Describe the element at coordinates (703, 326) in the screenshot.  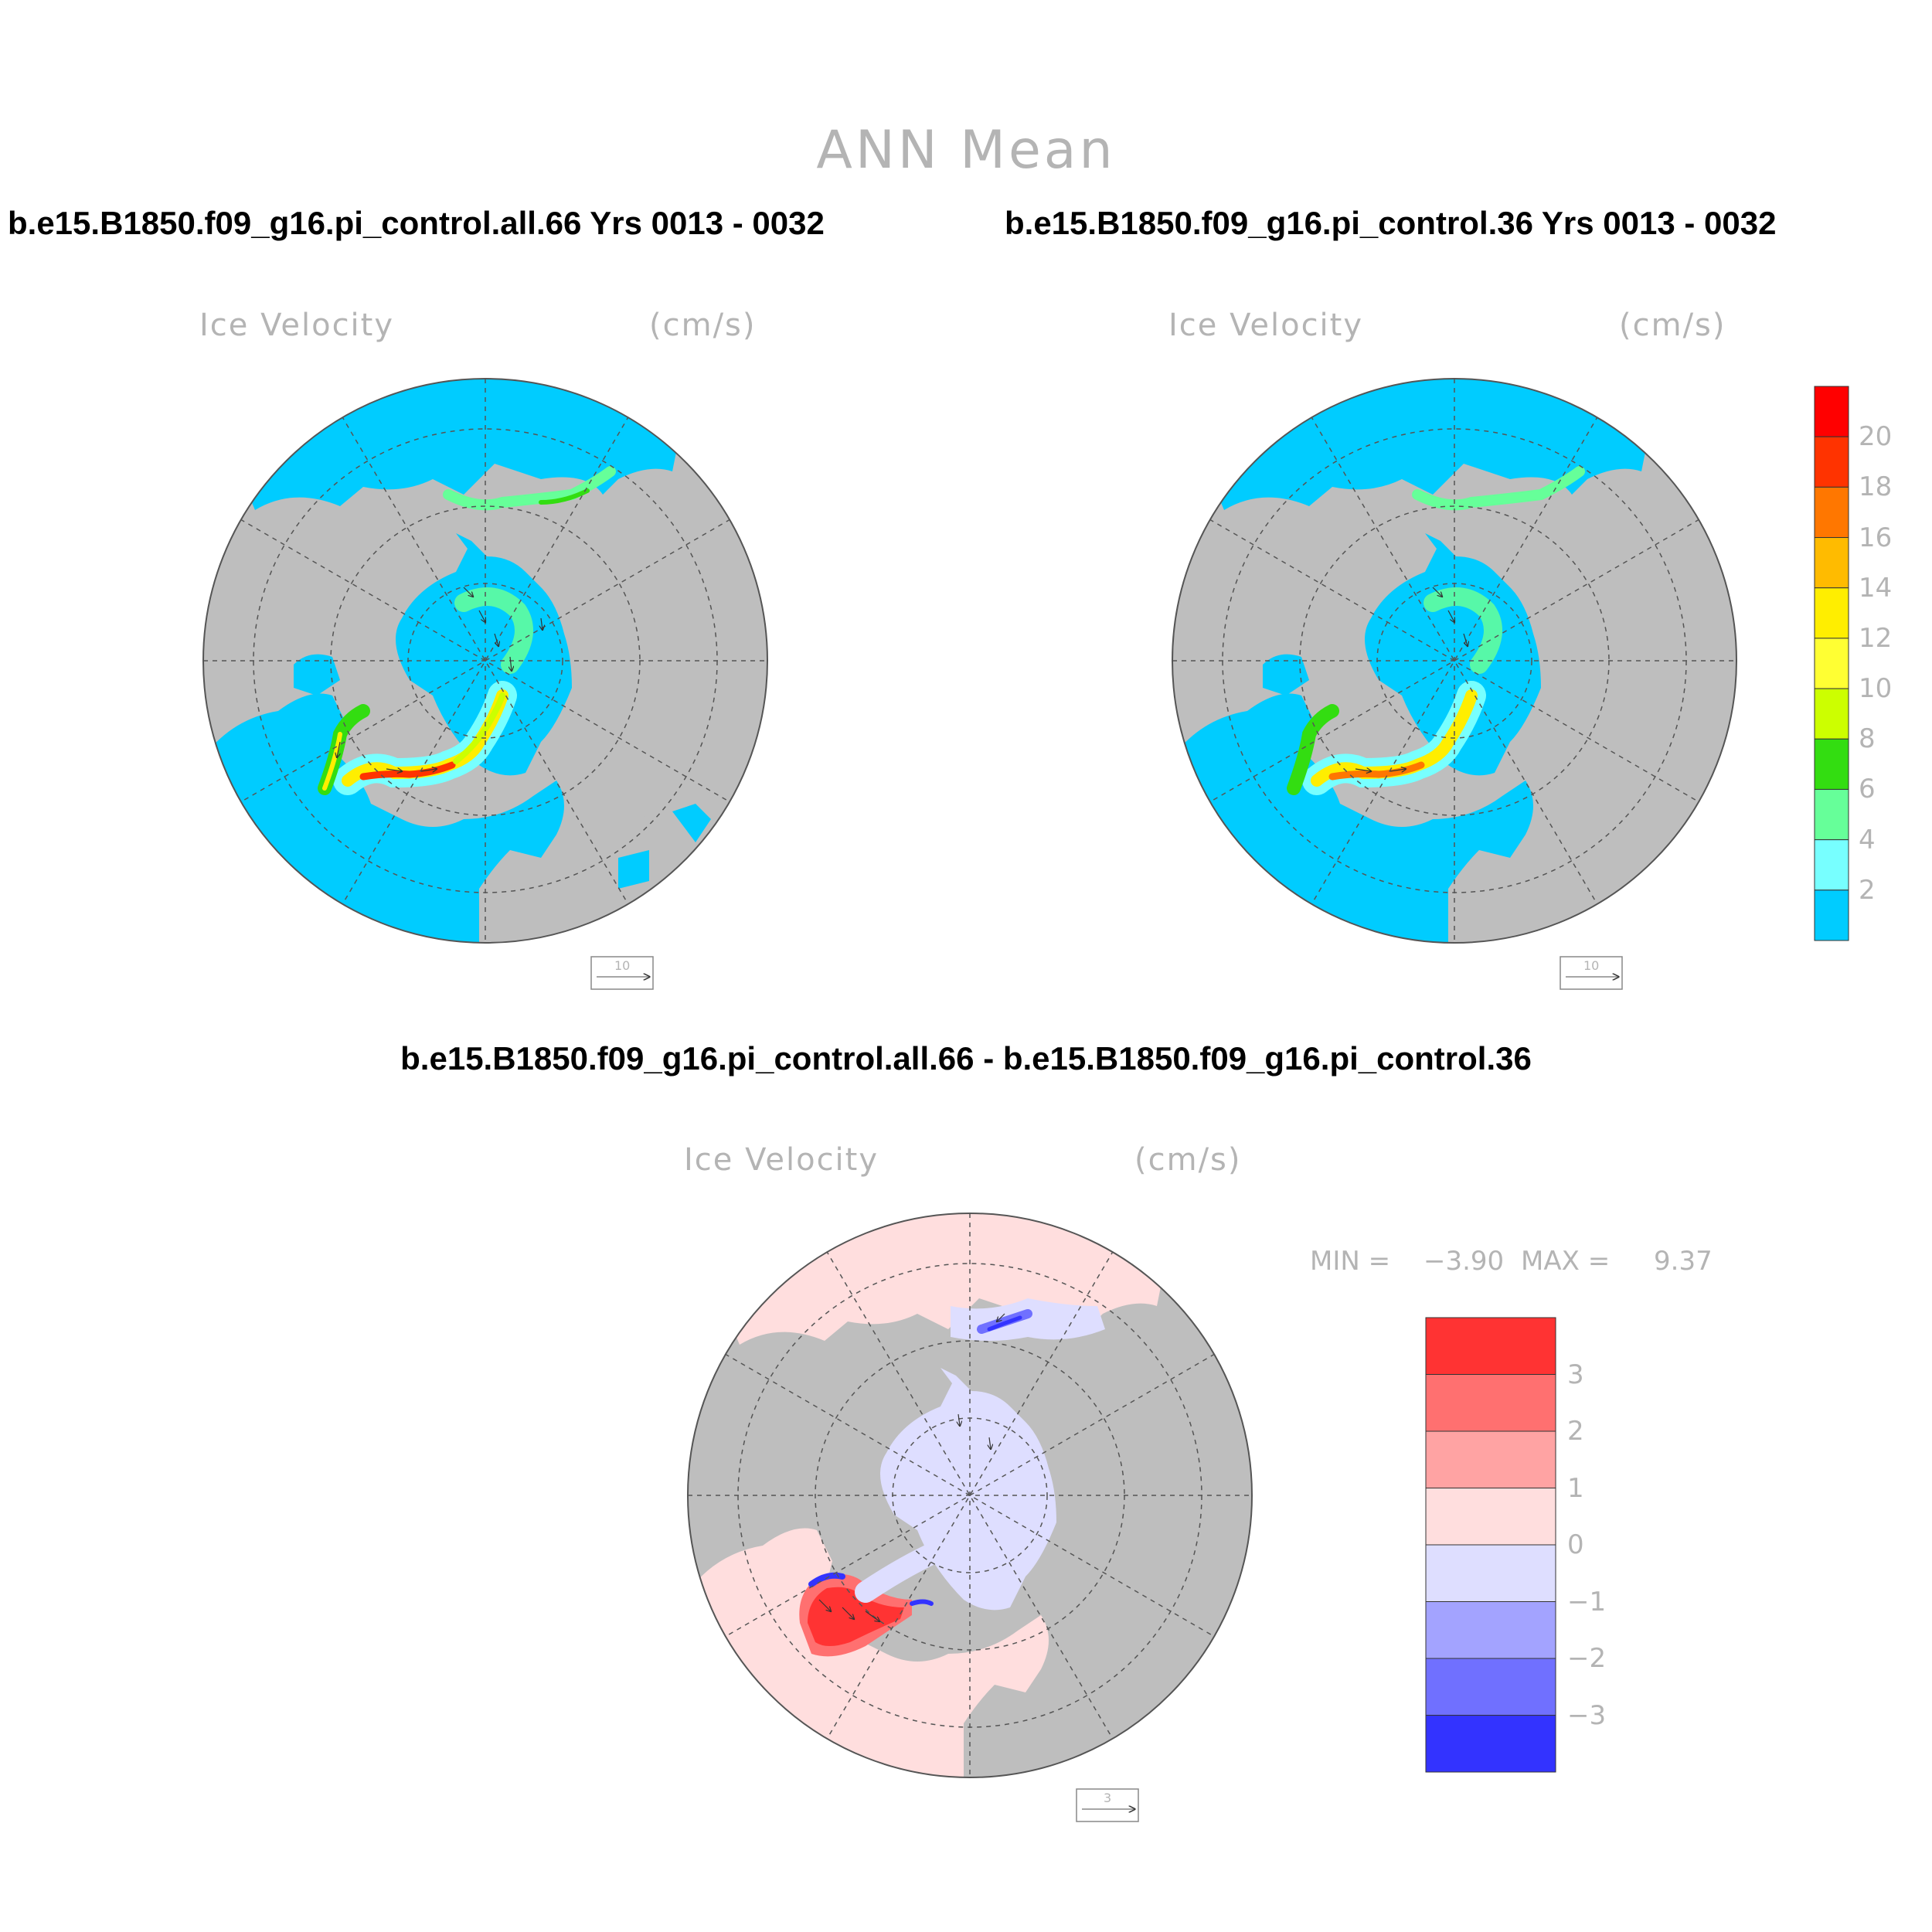
I see `panel1-units-label: (cm/s)` at that location.